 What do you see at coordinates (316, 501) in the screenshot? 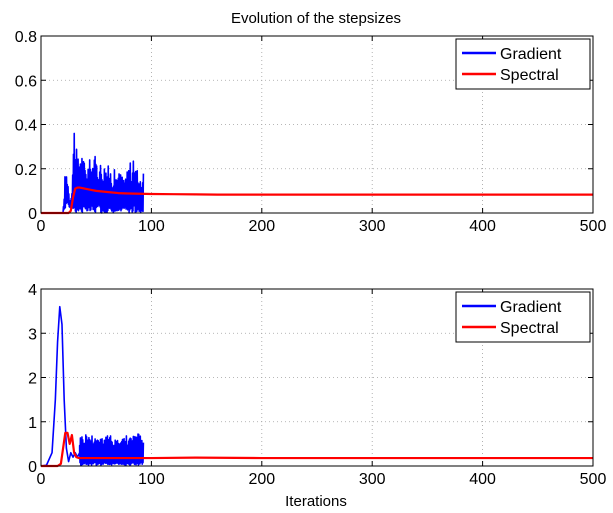
I see `x-axis-label: Iterations` at bounding box center [316, 501].